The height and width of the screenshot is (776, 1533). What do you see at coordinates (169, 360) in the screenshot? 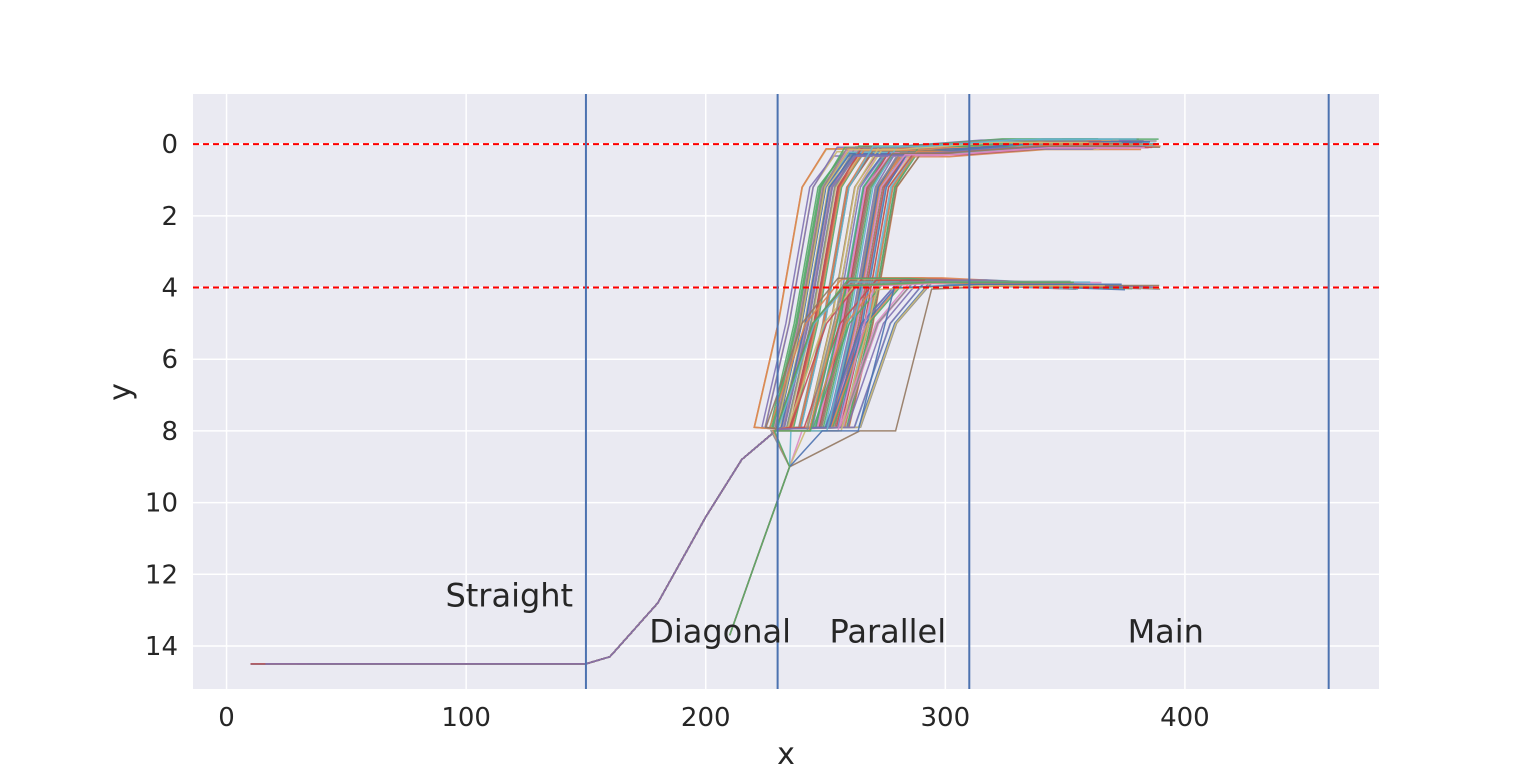
I see `y-tick-label: 6` at bounding box center [169, 360].